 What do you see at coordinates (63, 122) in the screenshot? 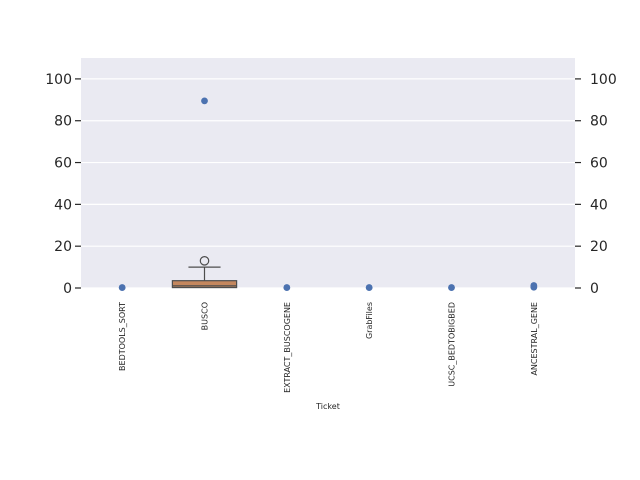
I see `y-tick-label: 80` at bounding box center [63, 122].